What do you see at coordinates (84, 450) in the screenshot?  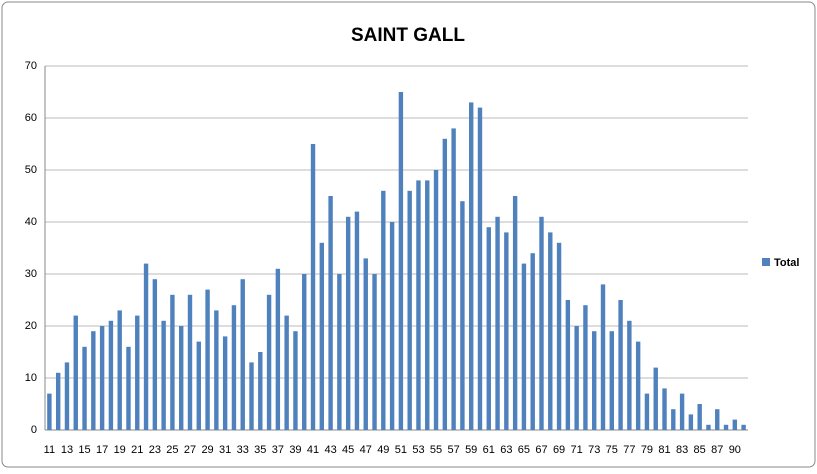 I see `x-tick-label: 15` at bounding box center [84, 450].